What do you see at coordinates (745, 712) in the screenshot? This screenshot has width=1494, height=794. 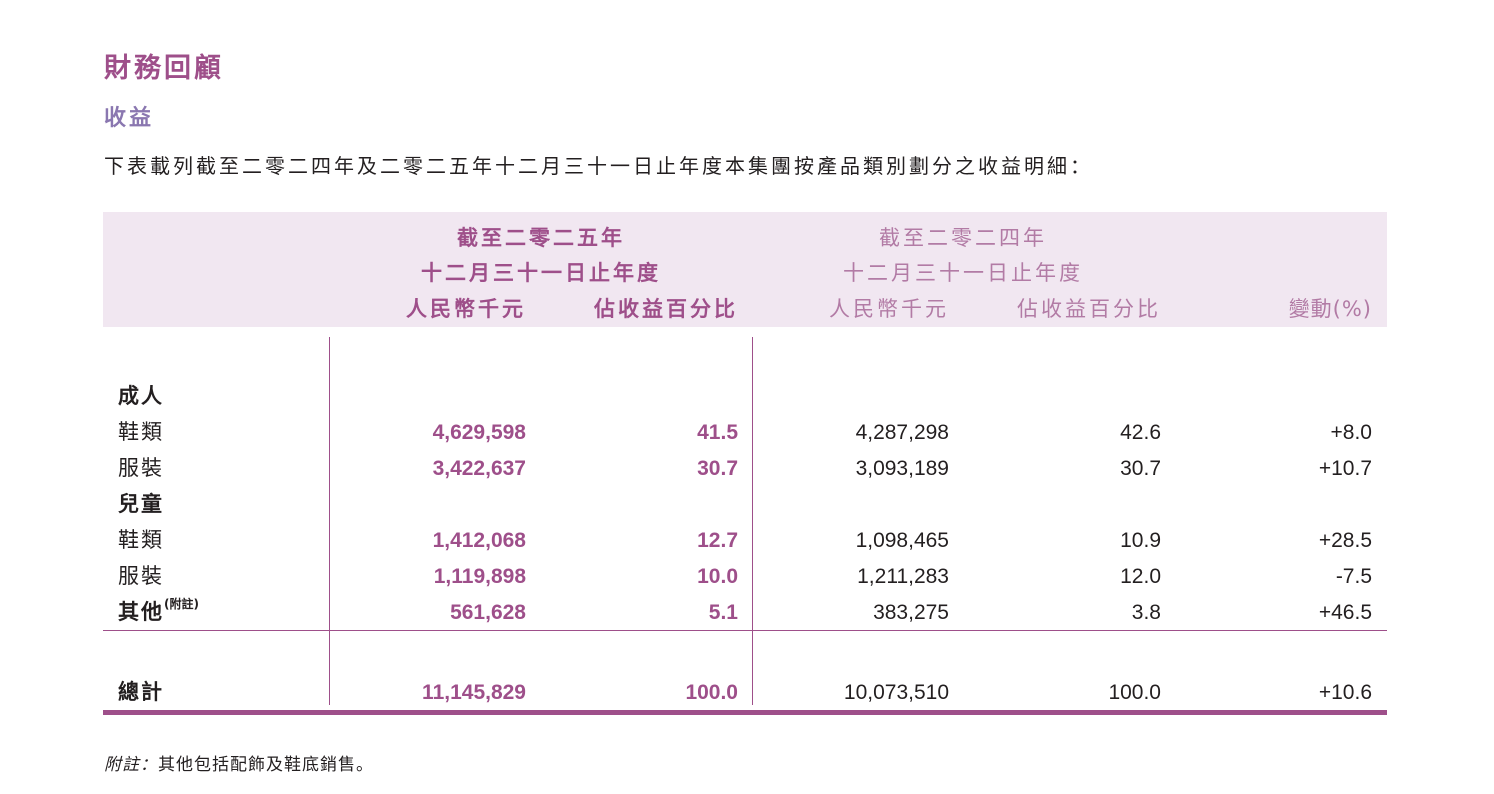 I see `table-bottom-rule` at bounding box center [745, 712].